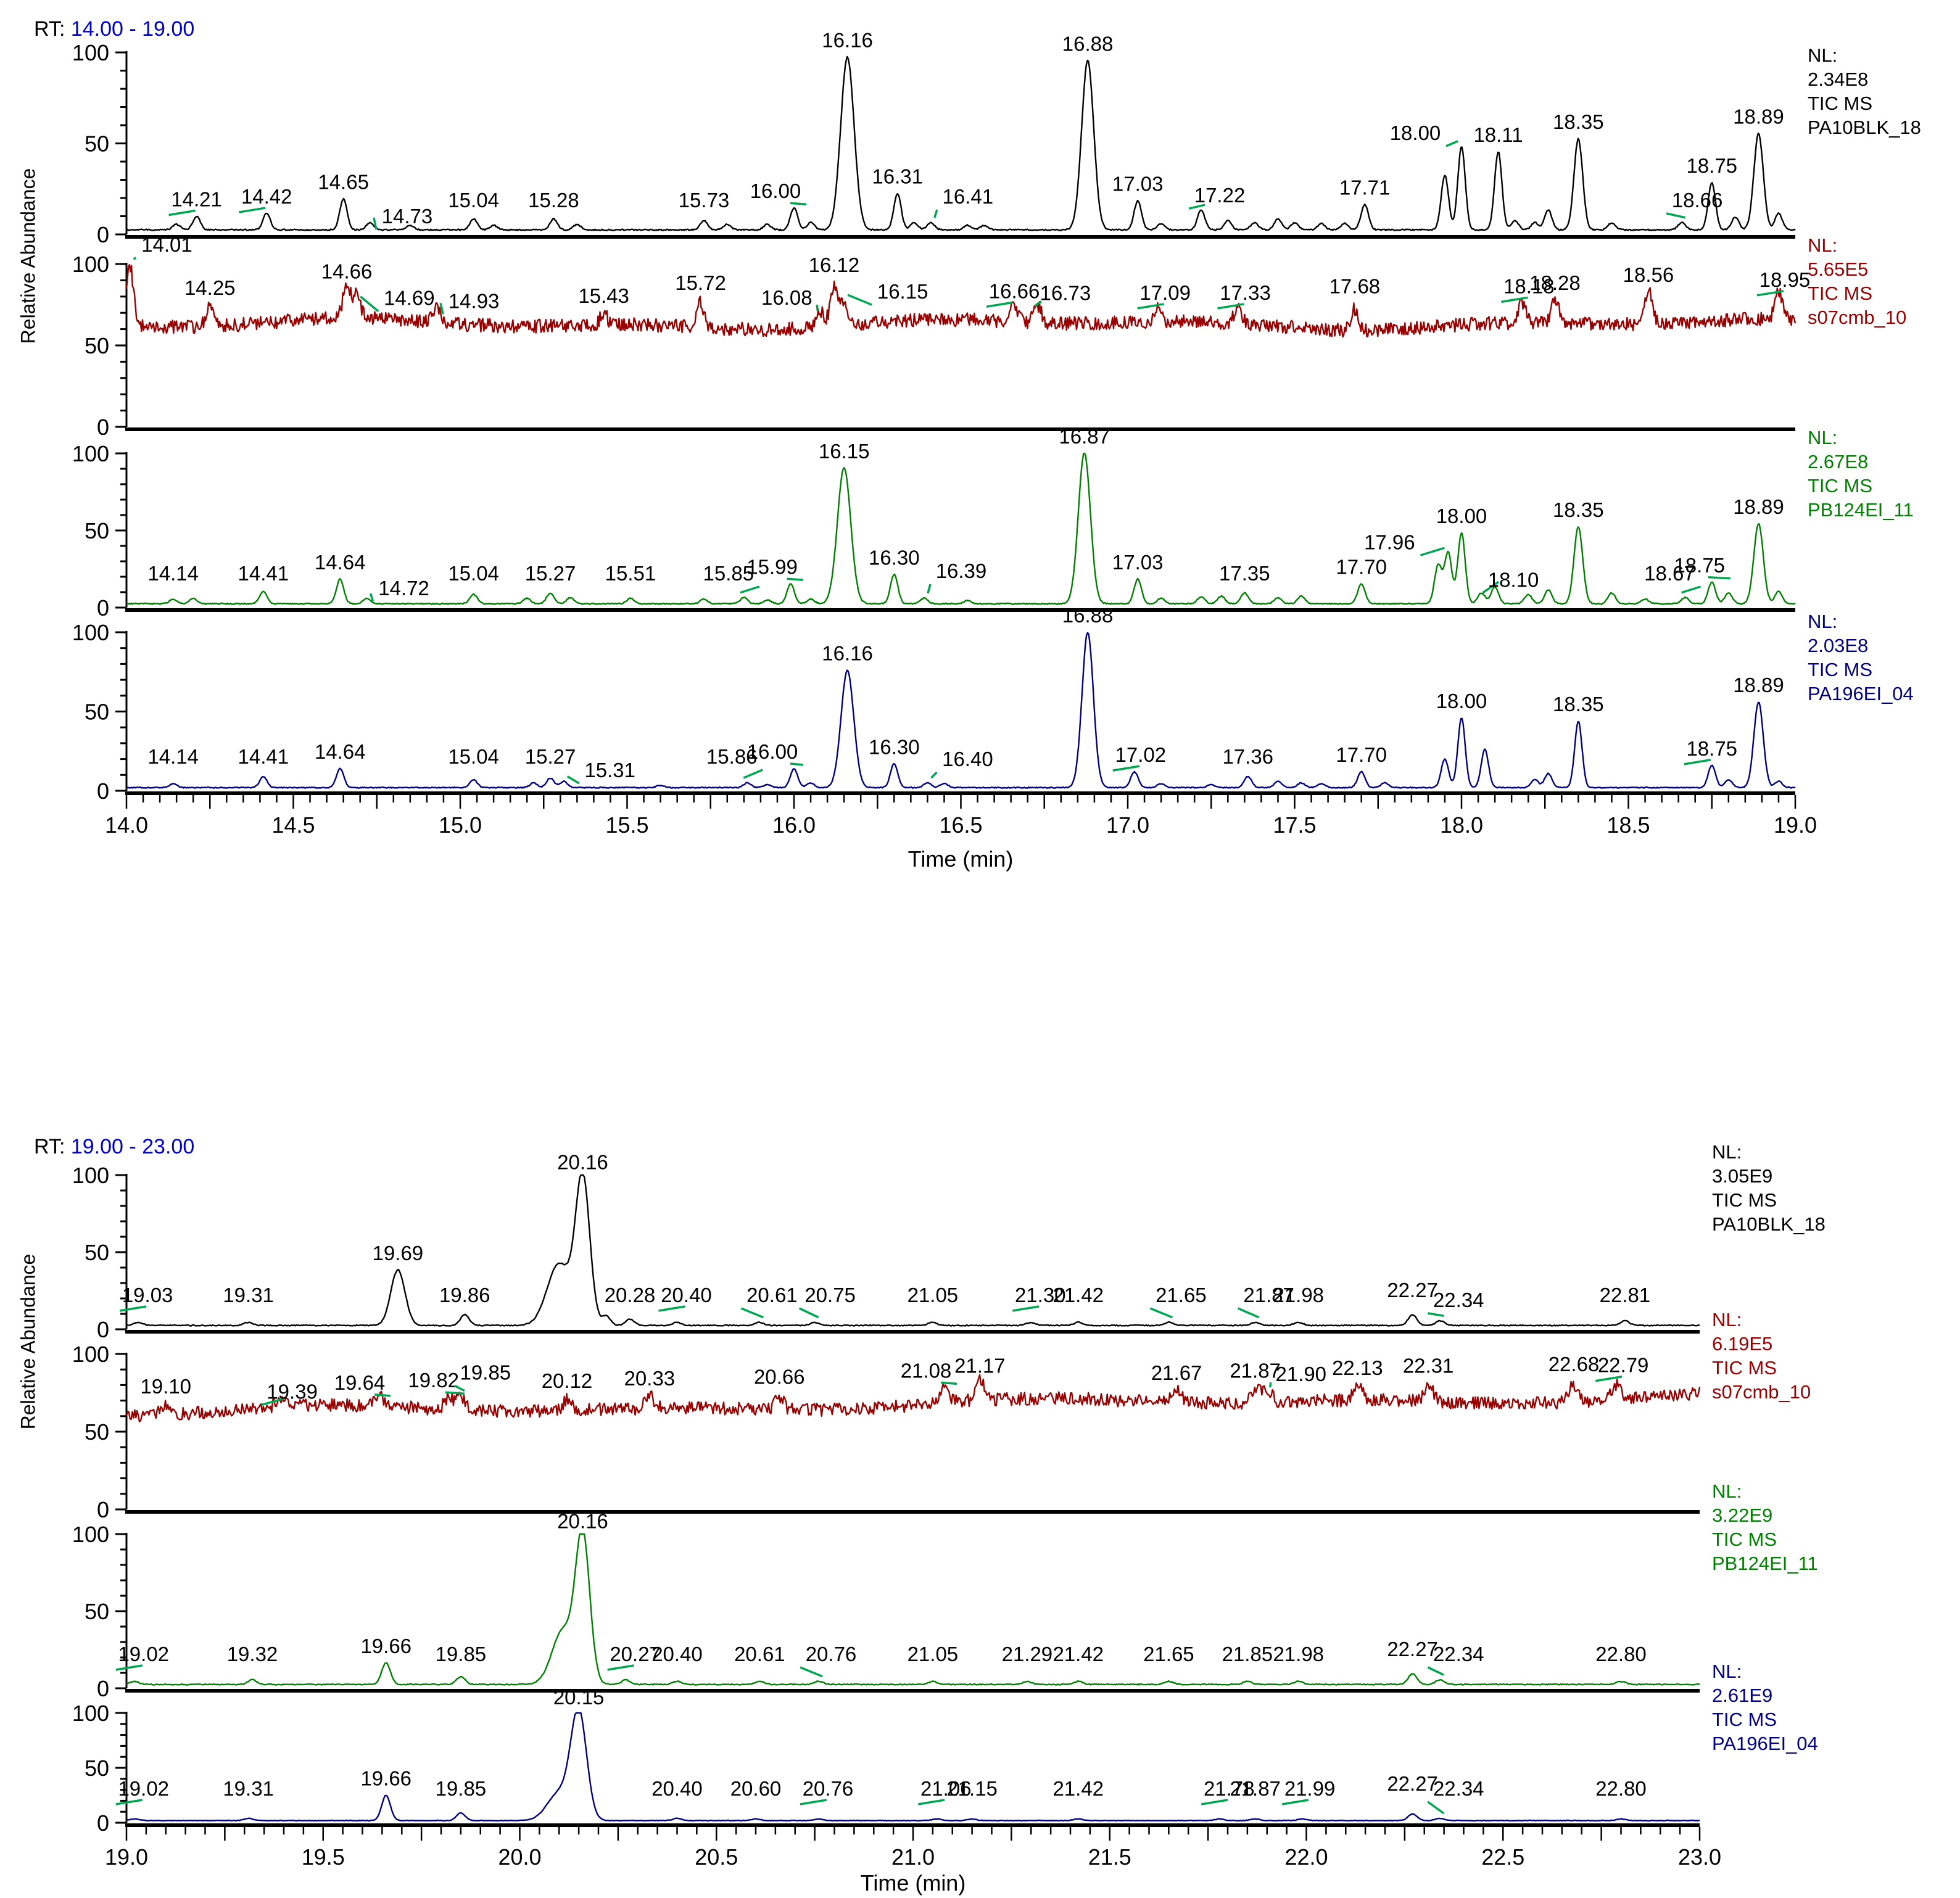 This screenshot has height=1898, width=1960. Describe the element at coordinates (1502, 1857) in the screenshot. I see `x-tick-label: 22.5` at that location.